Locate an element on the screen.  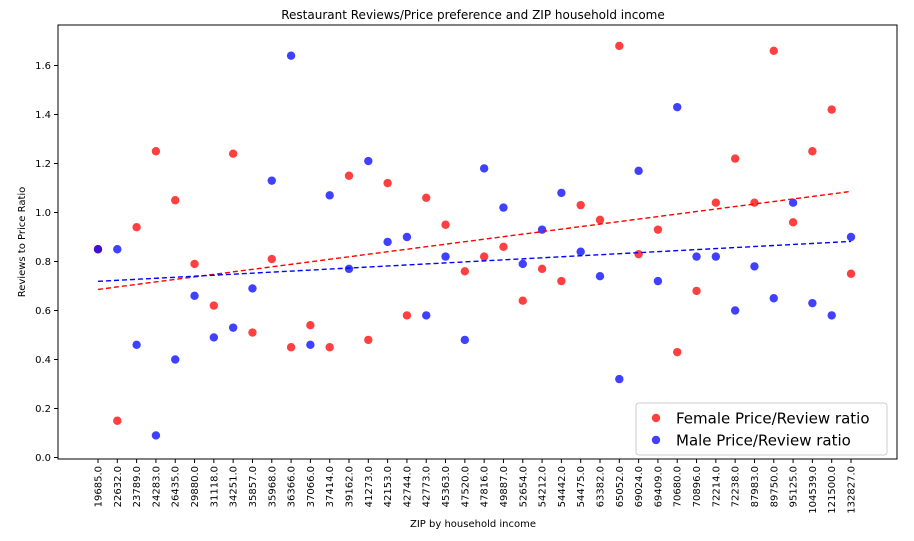
y-tick-label: 1.4 is located at coordinates (43, 115).